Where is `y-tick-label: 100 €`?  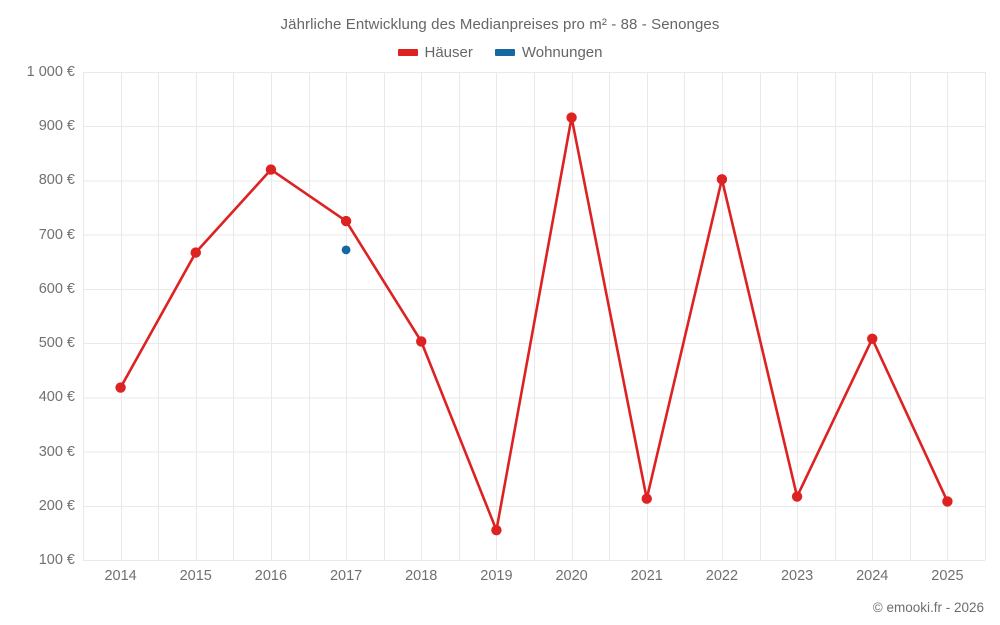 y-tick-label: 100 € is located at coordinates (56, 560).